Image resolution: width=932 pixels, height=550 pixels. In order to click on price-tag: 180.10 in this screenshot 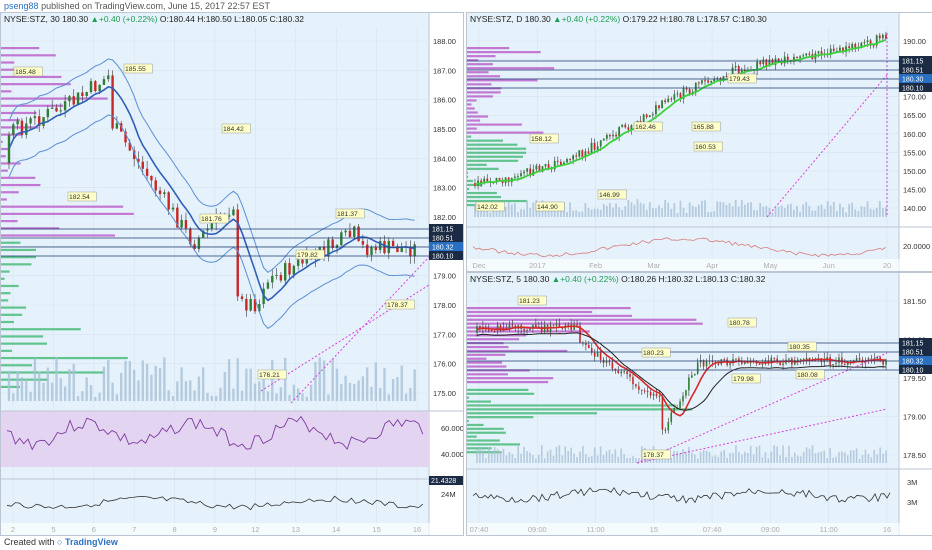, I will do `click(443, 257)`.